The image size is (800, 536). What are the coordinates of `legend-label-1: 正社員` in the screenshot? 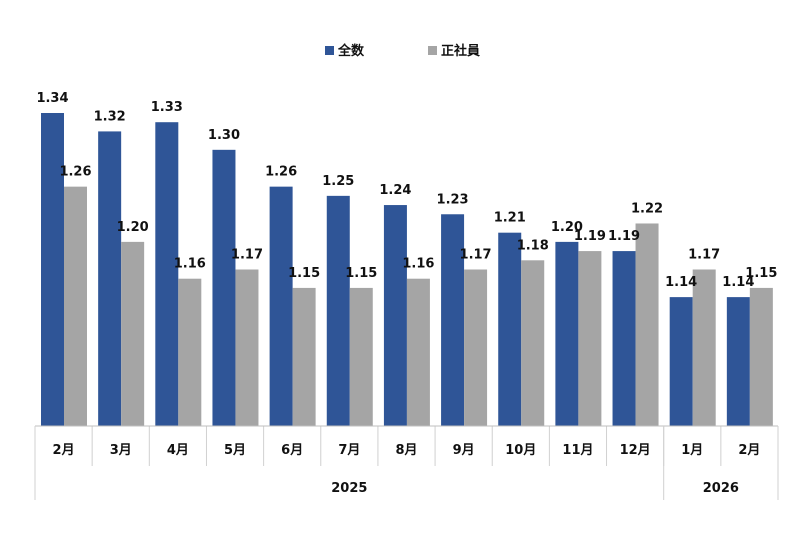 It's located at (460, 51).